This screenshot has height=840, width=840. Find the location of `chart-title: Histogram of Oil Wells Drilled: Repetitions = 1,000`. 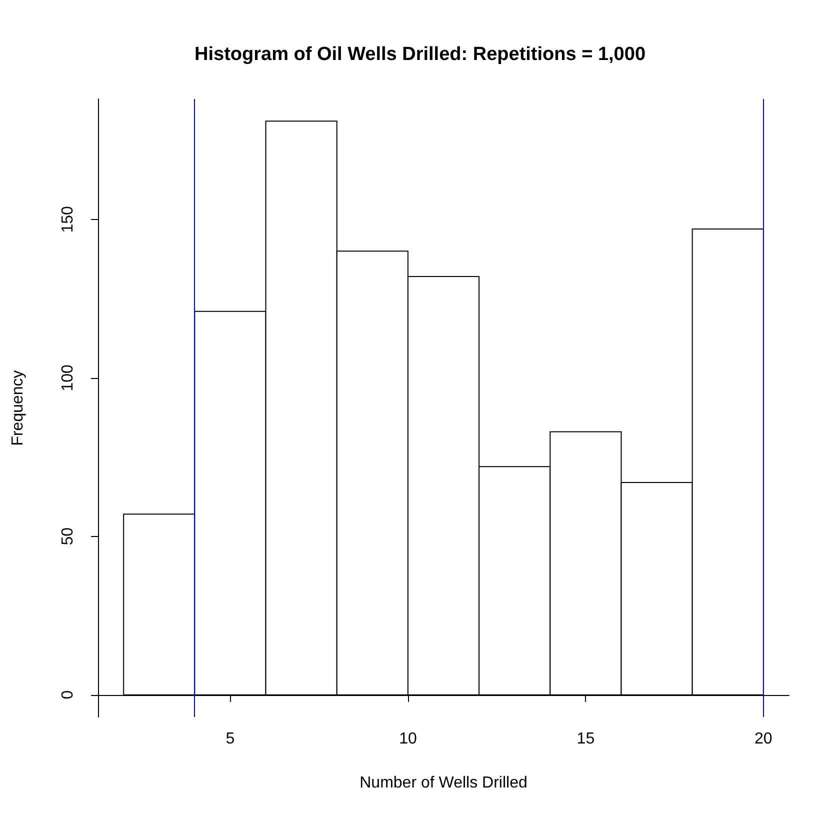

chart-title: Histogram of Oil Wells Drilled: Repetitions = 1,000 is located at coordinates (420, 54).